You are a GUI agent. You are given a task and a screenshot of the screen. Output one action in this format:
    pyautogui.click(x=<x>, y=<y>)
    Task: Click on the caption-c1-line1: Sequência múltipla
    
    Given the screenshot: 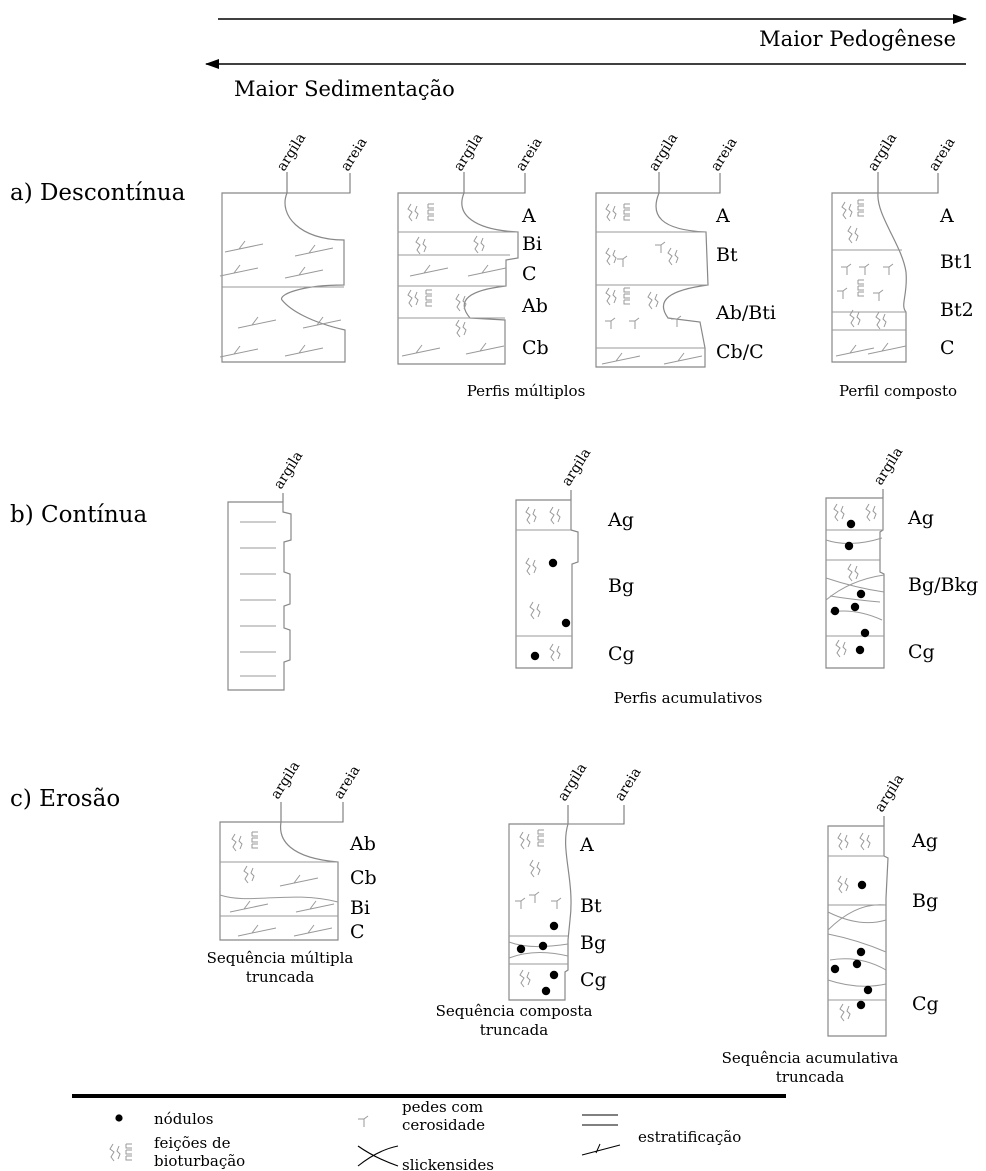 What is the action you would take?
    pyautogui.click(x=280, y=958)
    